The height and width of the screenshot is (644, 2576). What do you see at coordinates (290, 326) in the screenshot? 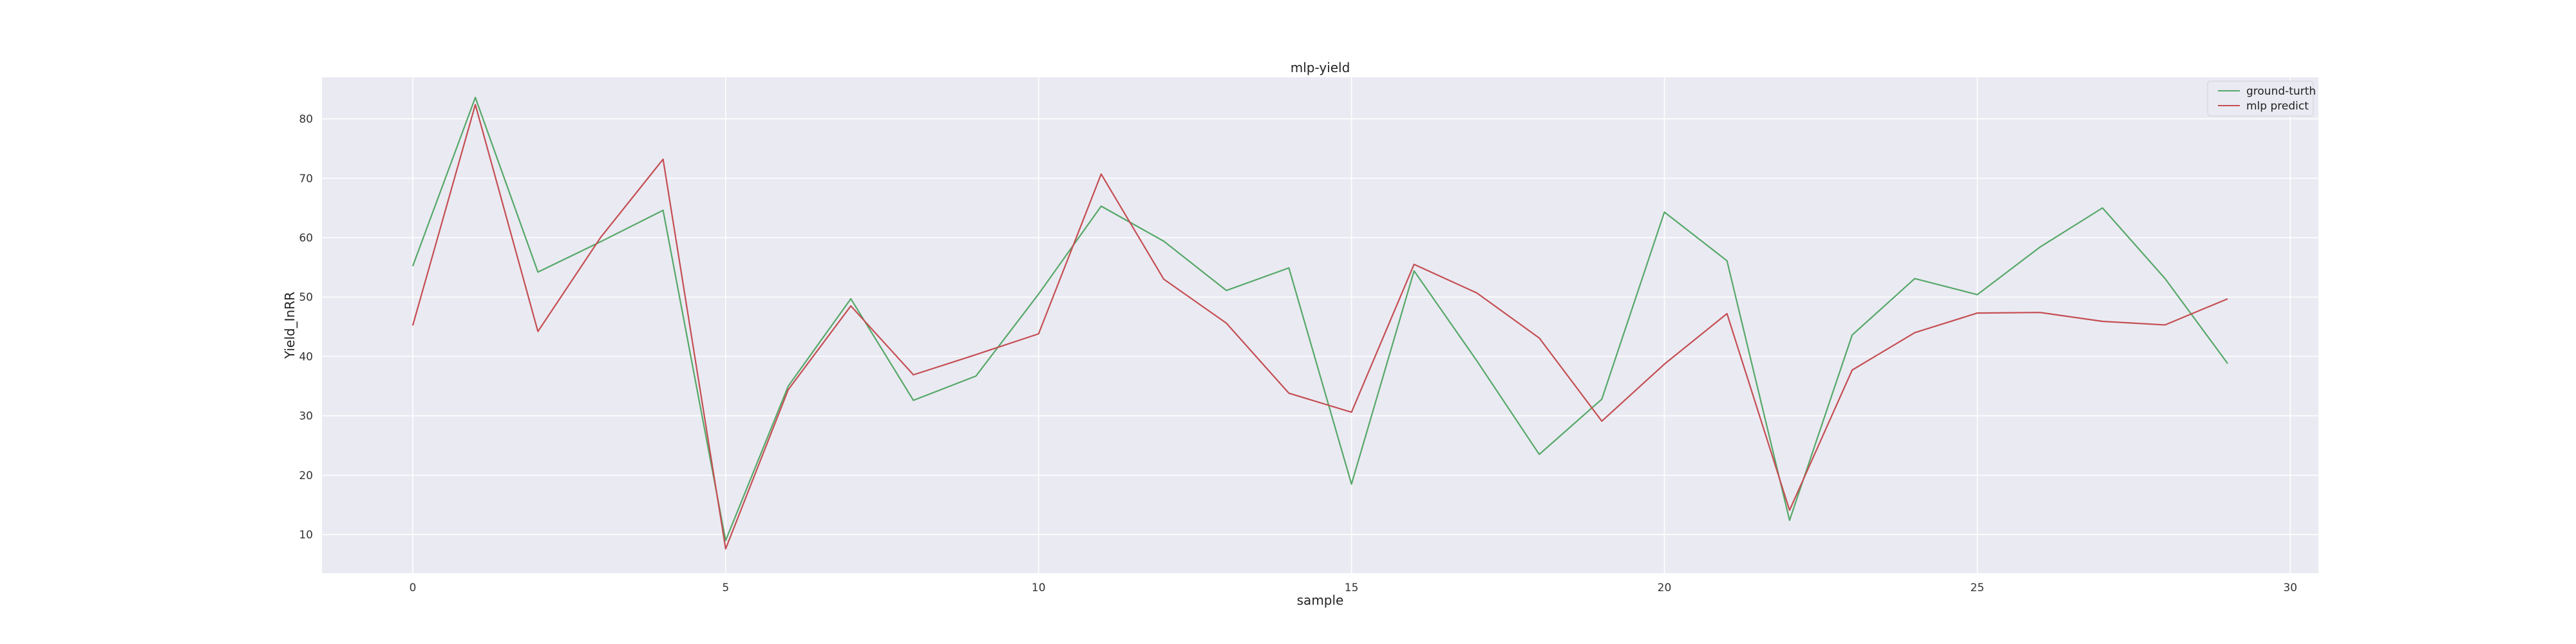
I see `y-axis-label: Yield_InRR` at bounding box center [290, 326].